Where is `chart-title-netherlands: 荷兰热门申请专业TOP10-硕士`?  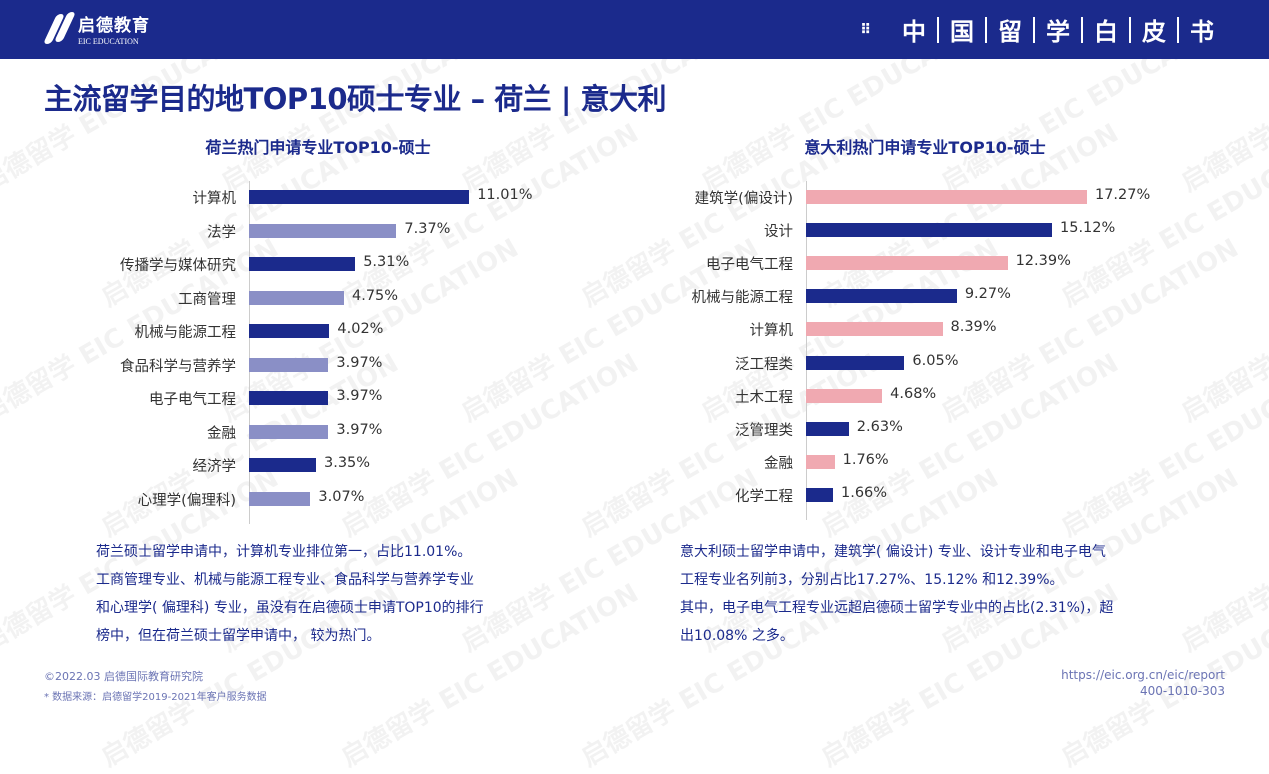 chart-title-netherlands: 荷兰热门申请专业TOP10-硕士 is located at coordinates (318, 147).